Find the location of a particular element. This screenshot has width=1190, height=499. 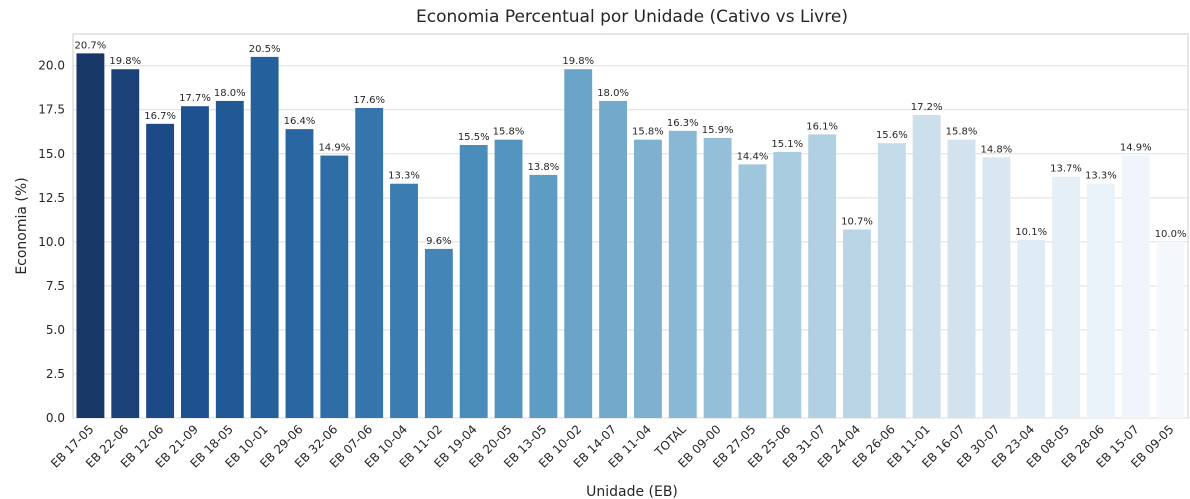

value-label: 16.4% is located at coordinates (300, 121).